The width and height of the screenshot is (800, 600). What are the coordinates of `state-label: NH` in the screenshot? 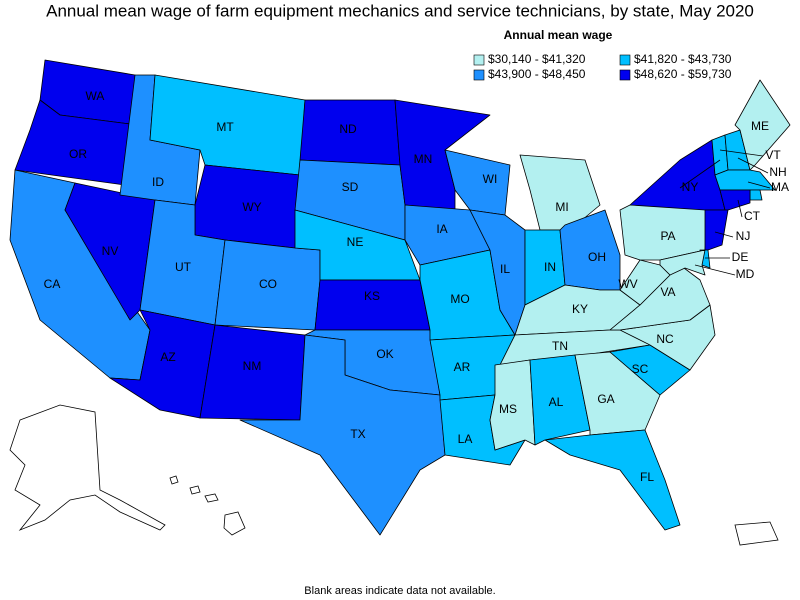 It's located at (777, 172).